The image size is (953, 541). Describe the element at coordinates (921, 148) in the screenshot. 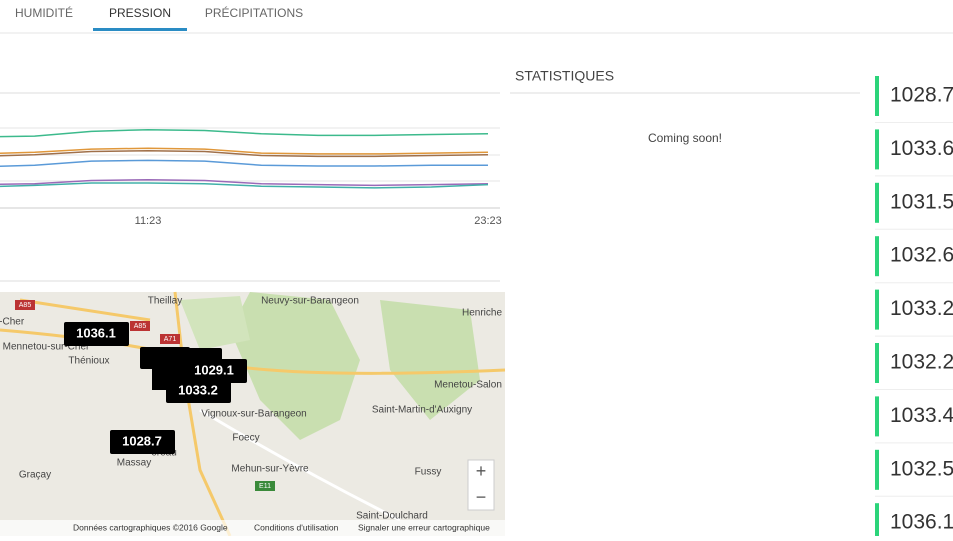

I see `list-value: 1033.6` at that location.